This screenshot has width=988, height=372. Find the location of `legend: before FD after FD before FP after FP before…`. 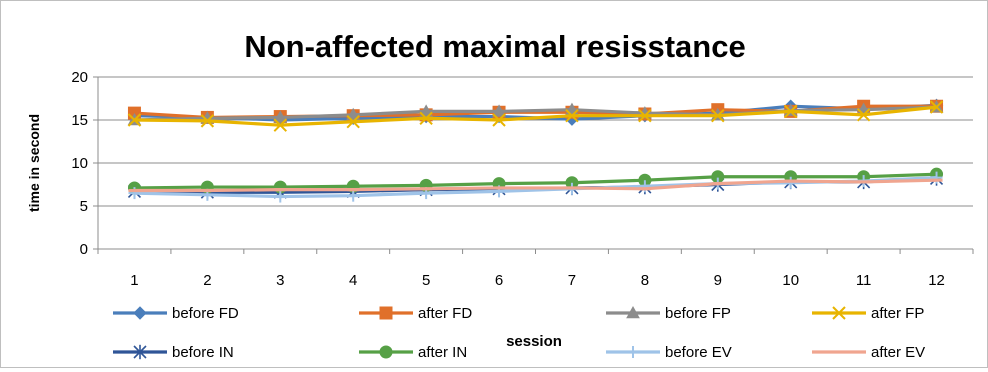

legend: before FD after FD before FP after FP before… is located at coordinates (519, 333).